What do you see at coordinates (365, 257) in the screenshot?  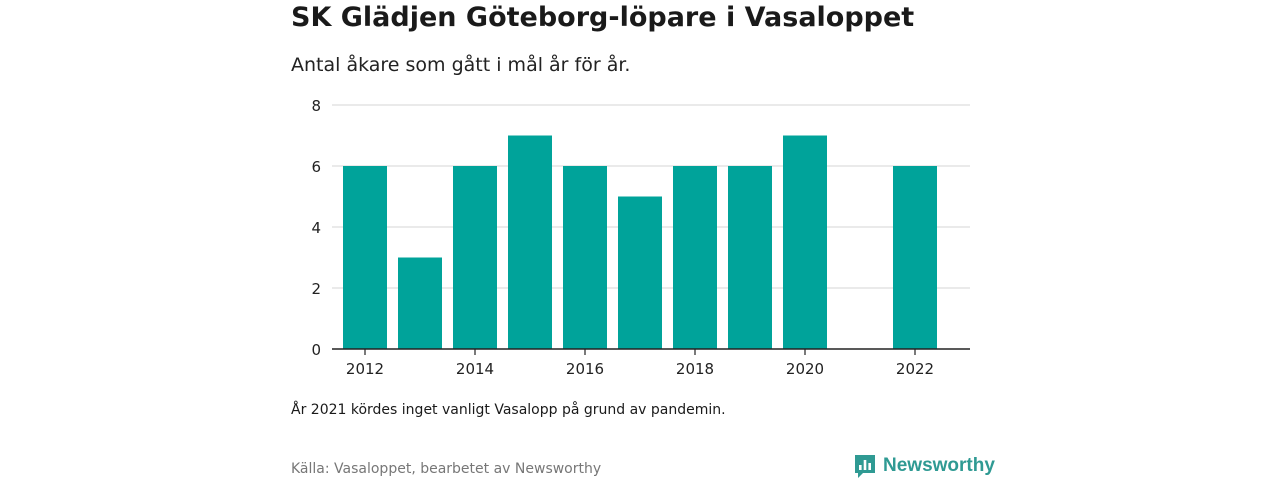 I see `bar-2012` at bounding box center [365, 257].